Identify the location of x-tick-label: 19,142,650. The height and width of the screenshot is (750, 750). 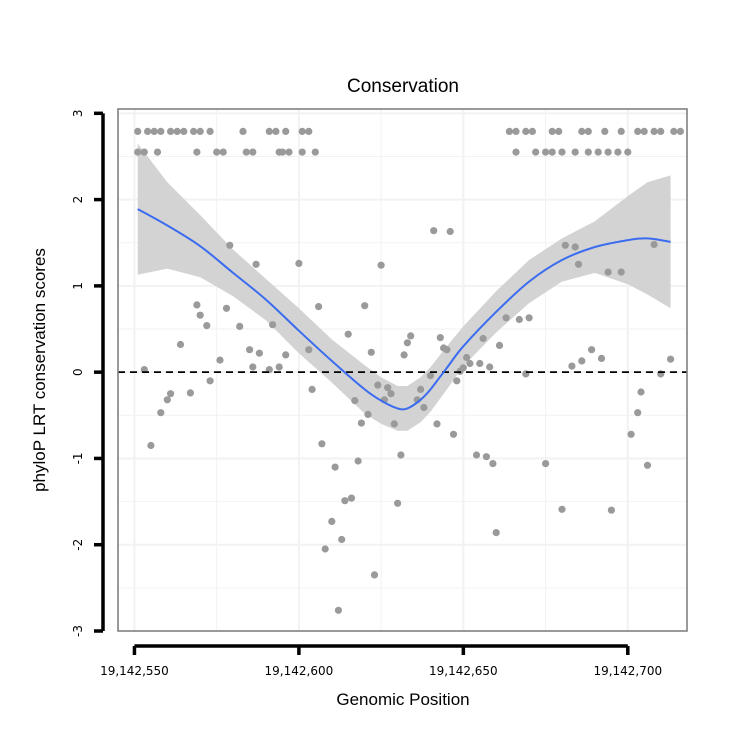
(463, 671).